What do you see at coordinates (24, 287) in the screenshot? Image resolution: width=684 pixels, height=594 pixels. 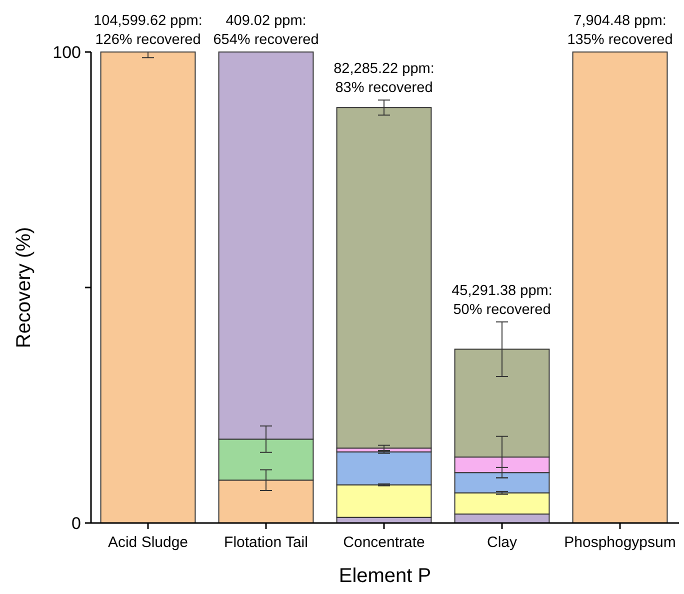 I see `y-axis-title: Recovery (%)` at bounding box center [24, 287].